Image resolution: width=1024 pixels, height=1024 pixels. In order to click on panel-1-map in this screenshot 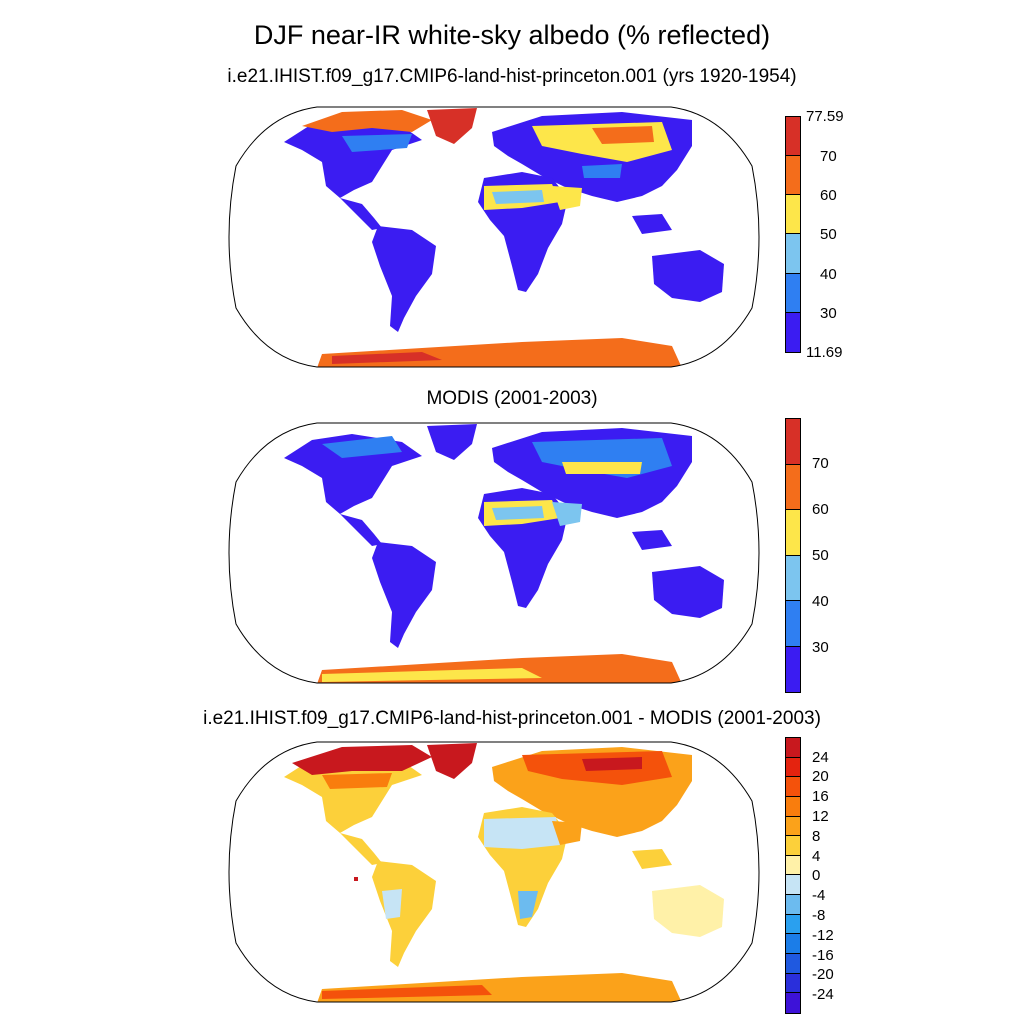, I will do `click(494, 237)`.